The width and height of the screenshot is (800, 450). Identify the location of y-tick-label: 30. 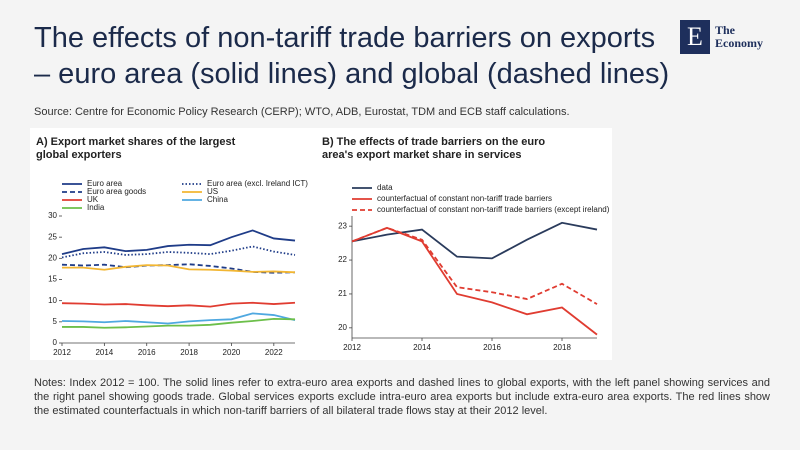
(52, 215).